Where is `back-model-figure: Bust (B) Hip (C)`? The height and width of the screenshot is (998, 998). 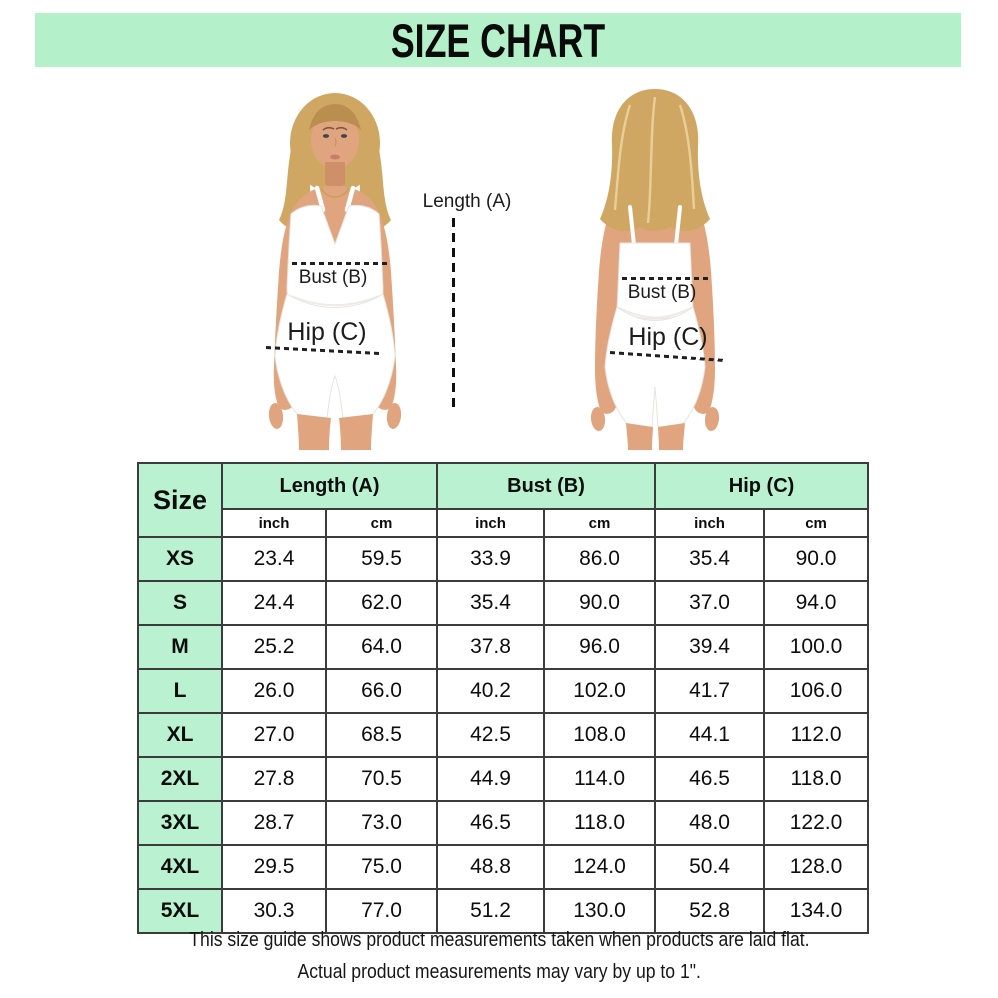 back-model-figure: Bust (B) Hip (C) is located at coordinates (655, 267).